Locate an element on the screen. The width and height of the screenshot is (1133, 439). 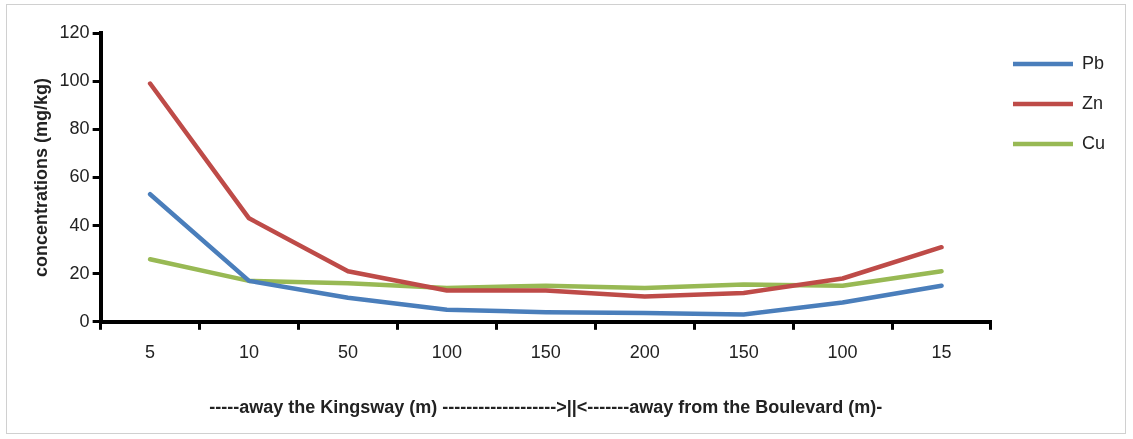
y-axis-title: concentrations (mg/kg) is located at coordinates (40, 177).